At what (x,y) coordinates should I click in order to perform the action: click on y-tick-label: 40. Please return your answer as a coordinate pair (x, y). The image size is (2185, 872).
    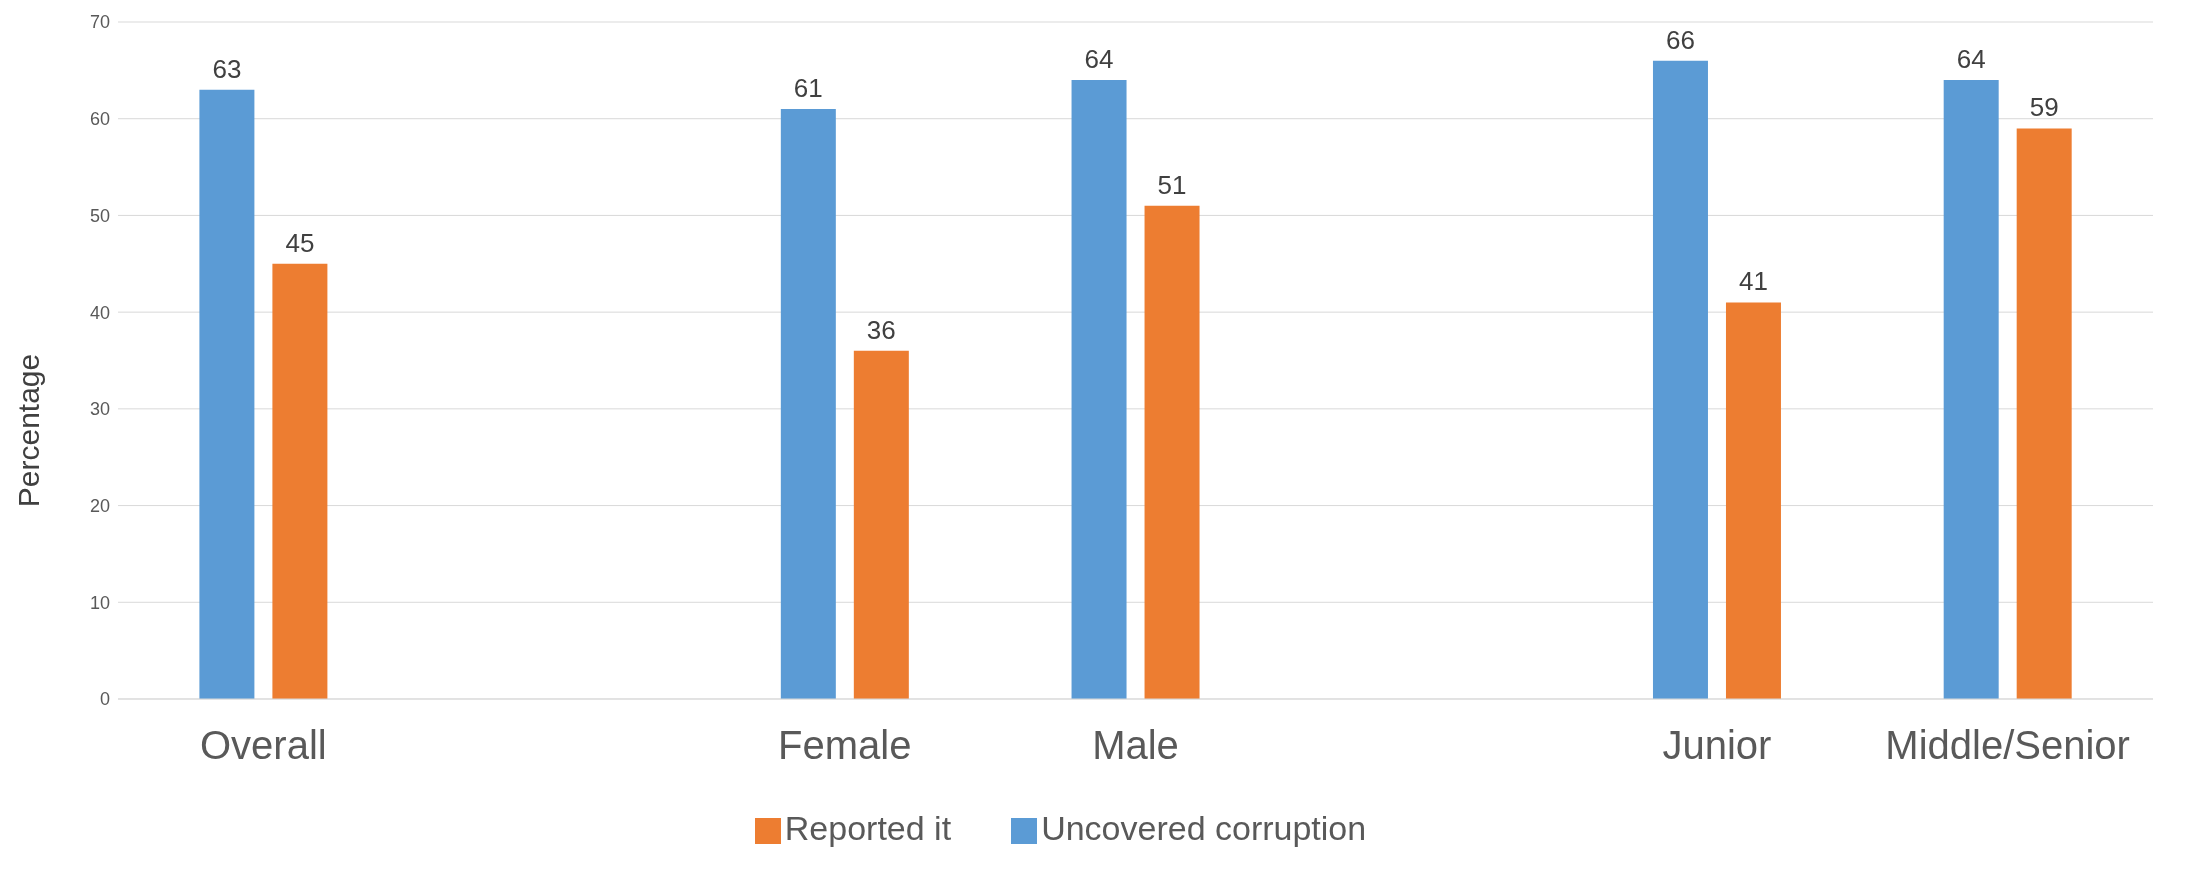
    Looking at the image, I should click on (99, 312).